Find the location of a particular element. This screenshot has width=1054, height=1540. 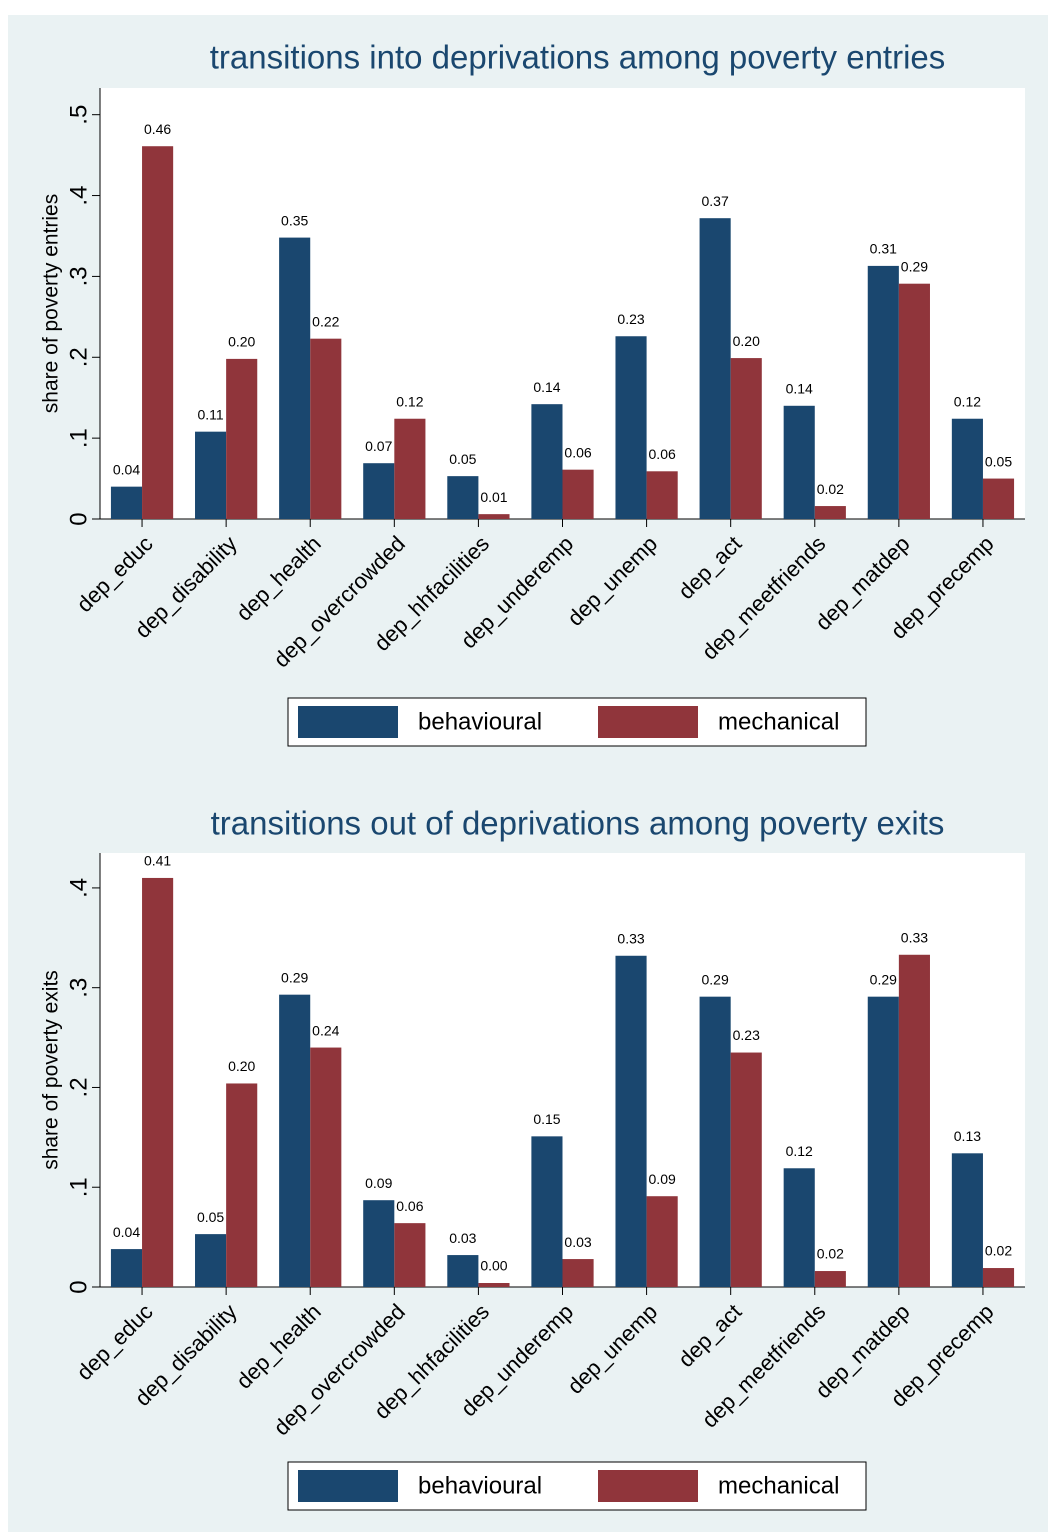

value-label: 0.07 is located at coordinates (378, 446).